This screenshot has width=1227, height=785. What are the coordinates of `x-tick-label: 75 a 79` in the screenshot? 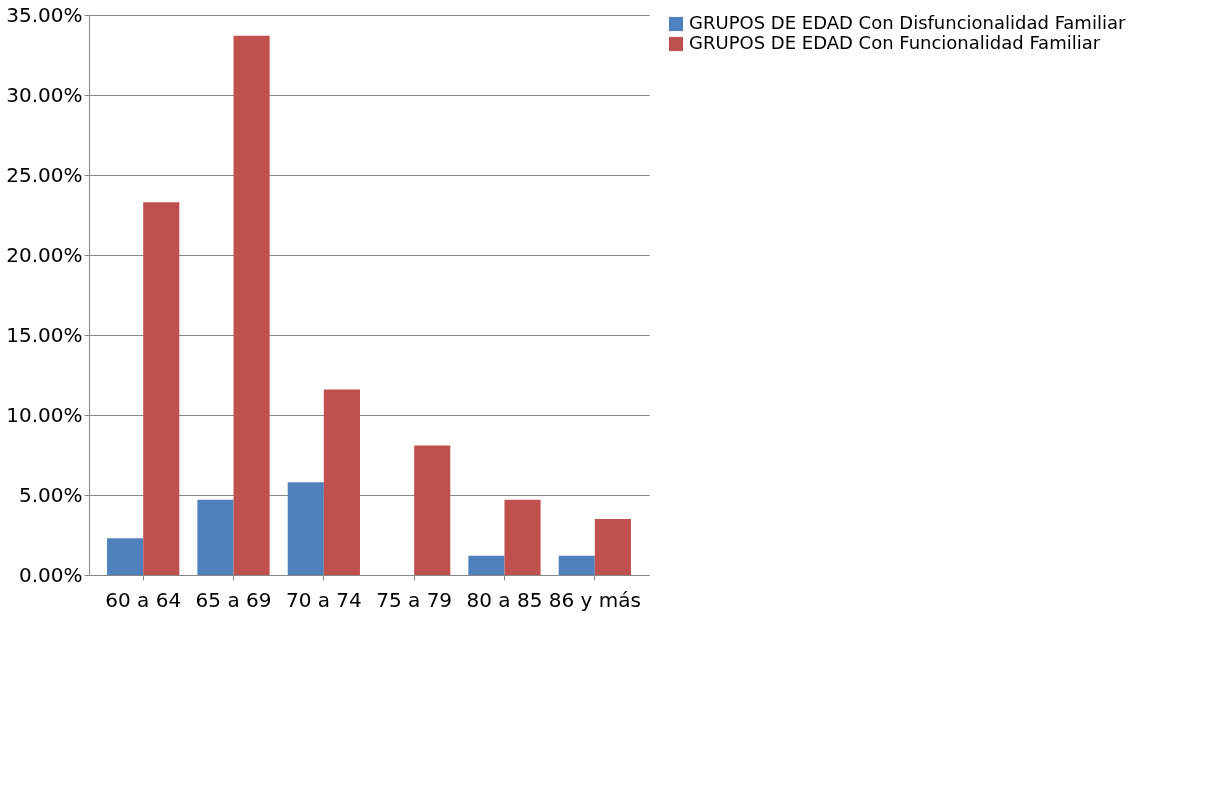 It's located at (414, 599).